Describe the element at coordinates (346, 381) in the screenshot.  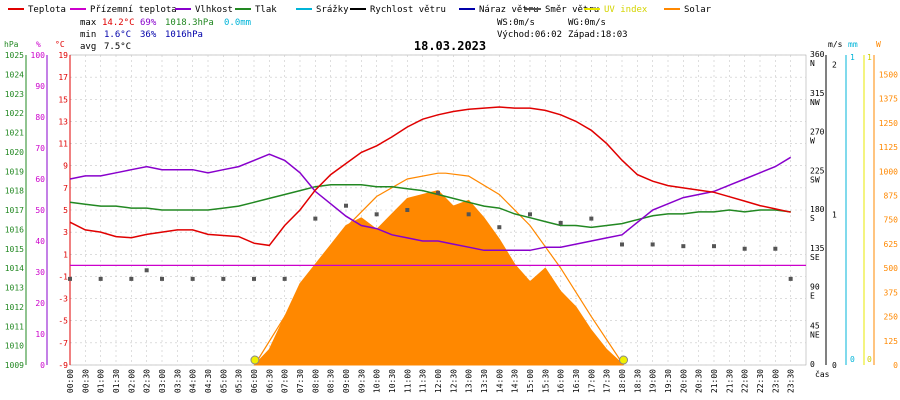
I see `x-tick: 09:00` at that location.